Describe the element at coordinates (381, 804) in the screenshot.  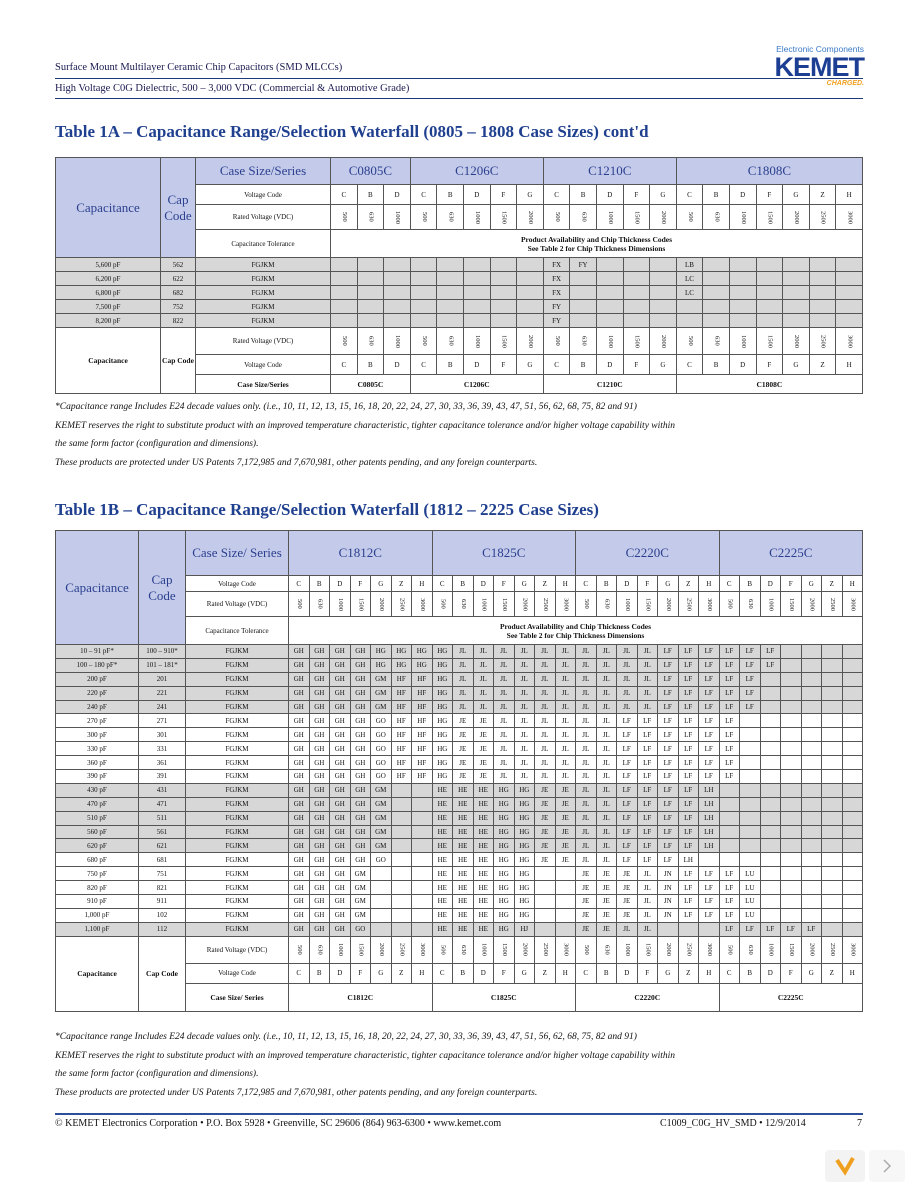
I see `thickness-code: GM` at that location.